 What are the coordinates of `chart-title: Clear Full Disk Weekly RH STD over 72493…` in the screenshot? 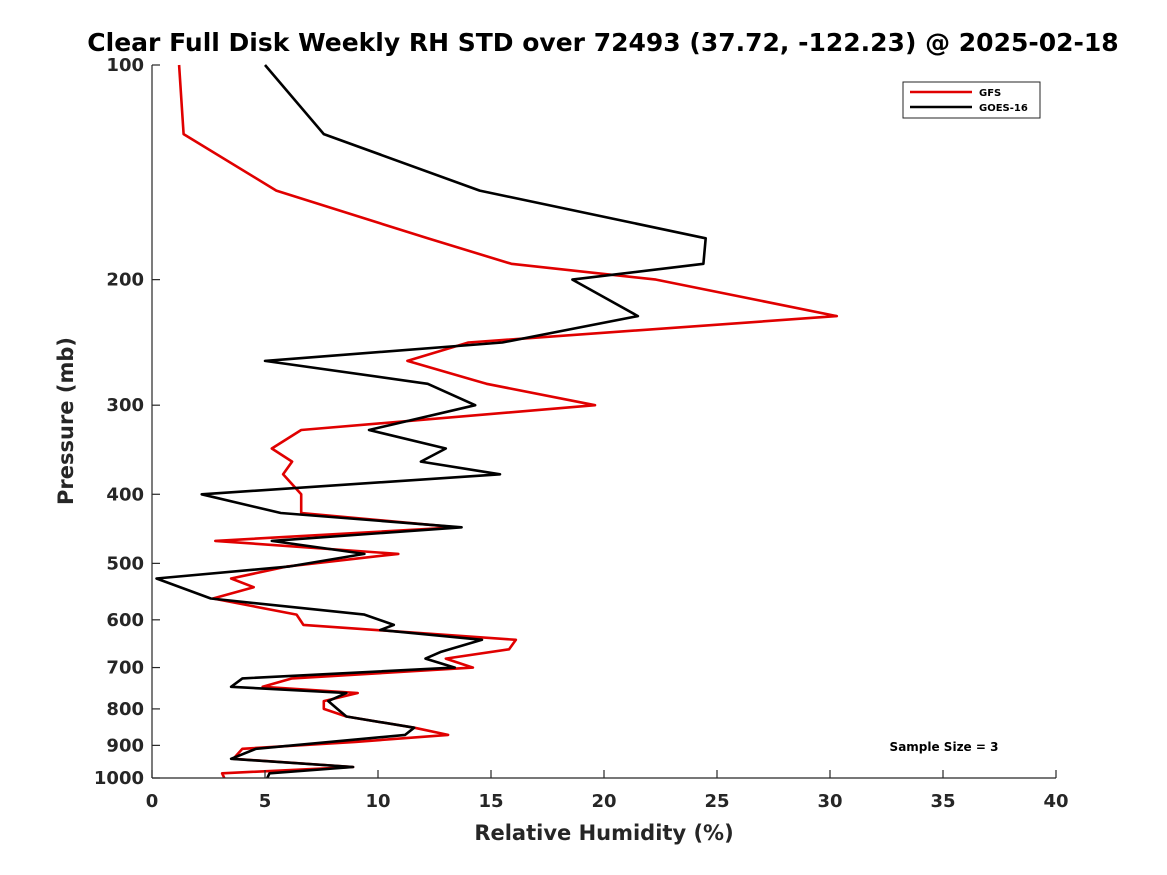 It's located at (602, 42).